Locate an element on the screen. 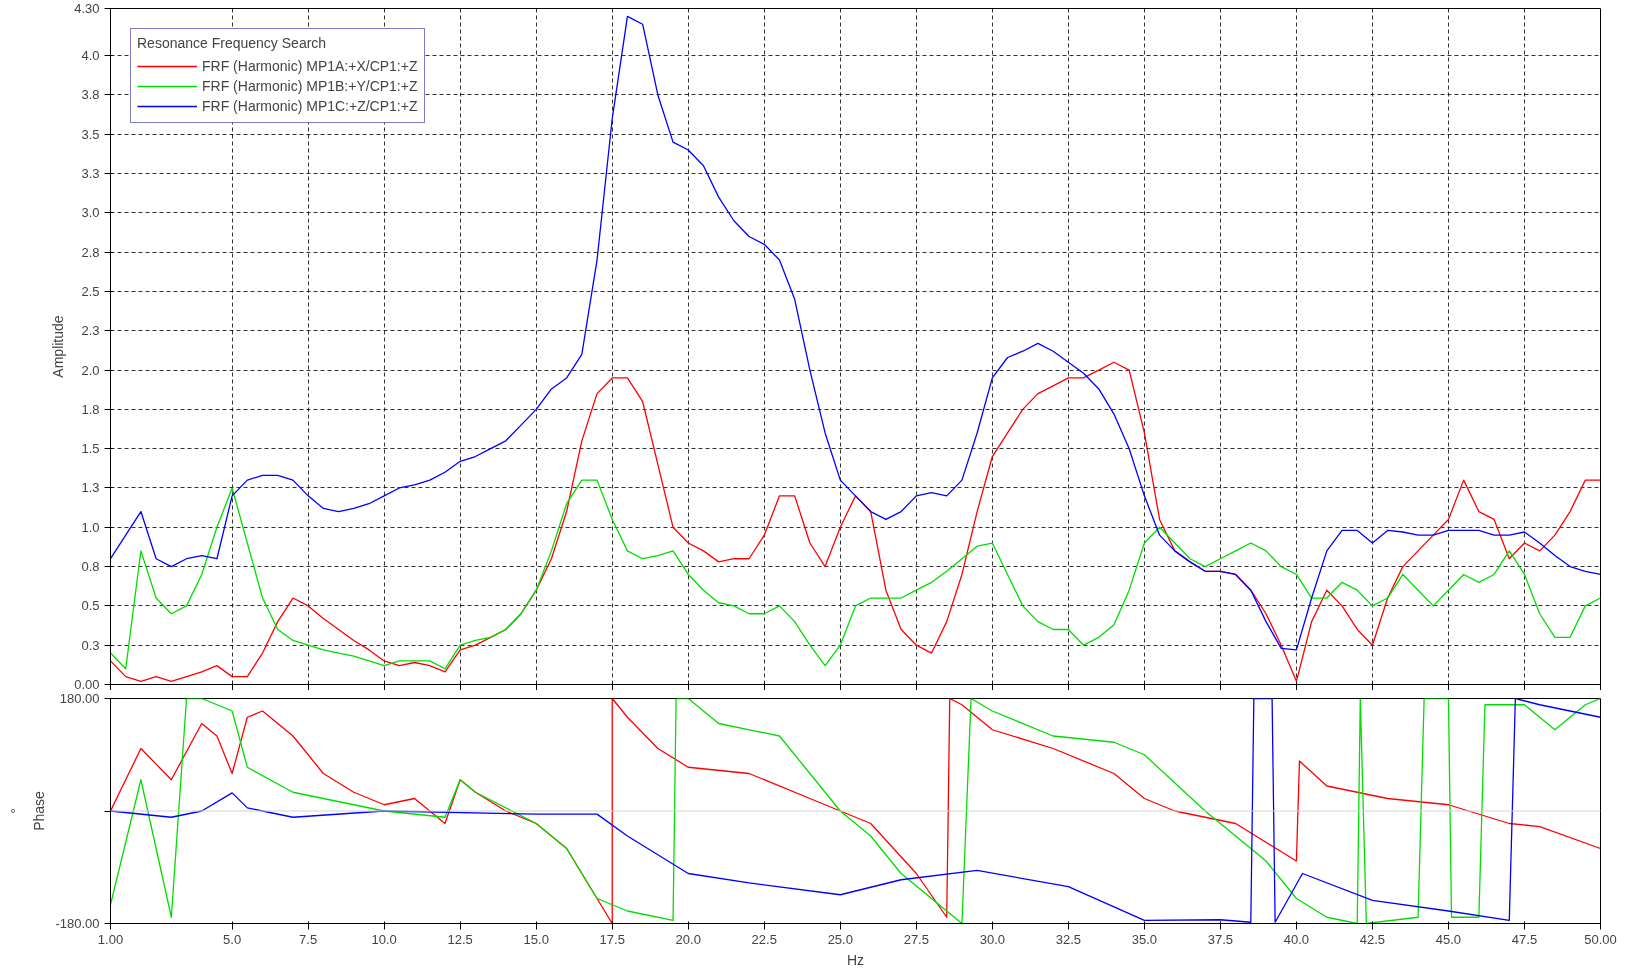  y-axis-title: Amplitude is located at coordinates (58, 346).